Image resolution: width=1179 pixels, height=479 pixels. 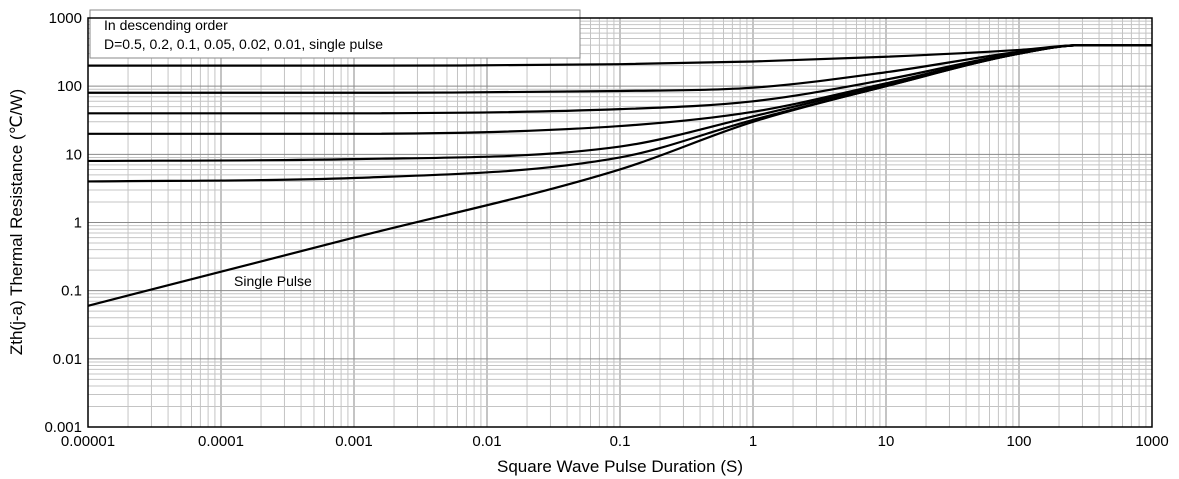 What do you see at coordinates (1151, 441) in the screenshot?
I see `x-tick-label: 1000` at bounding box center [1151, 441].